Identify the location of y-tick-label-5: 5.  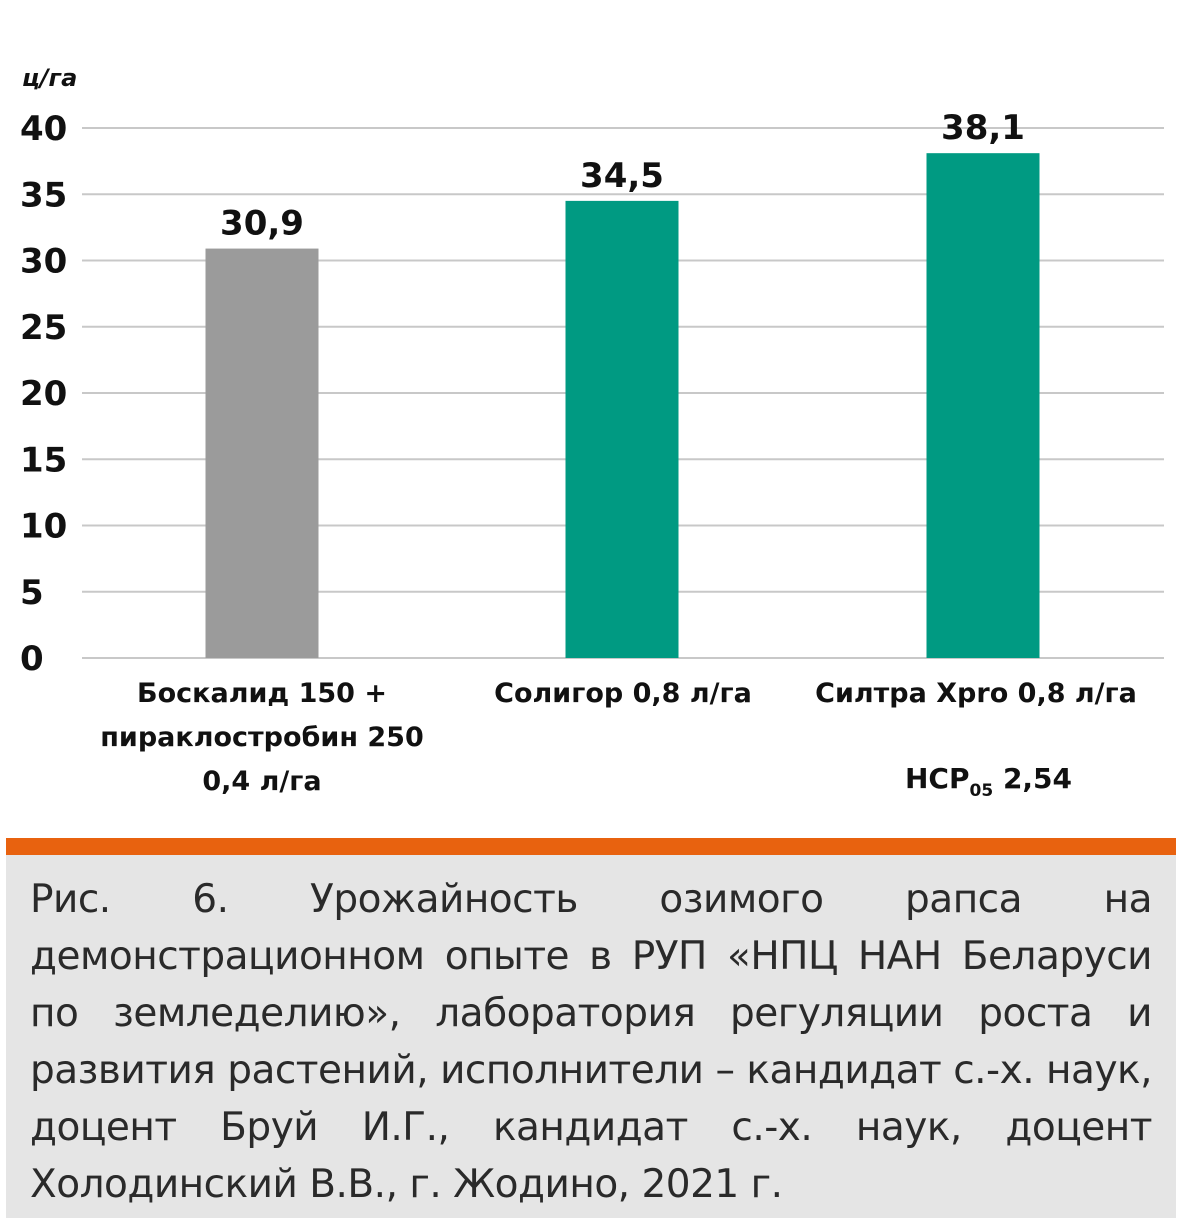
(32, 593).